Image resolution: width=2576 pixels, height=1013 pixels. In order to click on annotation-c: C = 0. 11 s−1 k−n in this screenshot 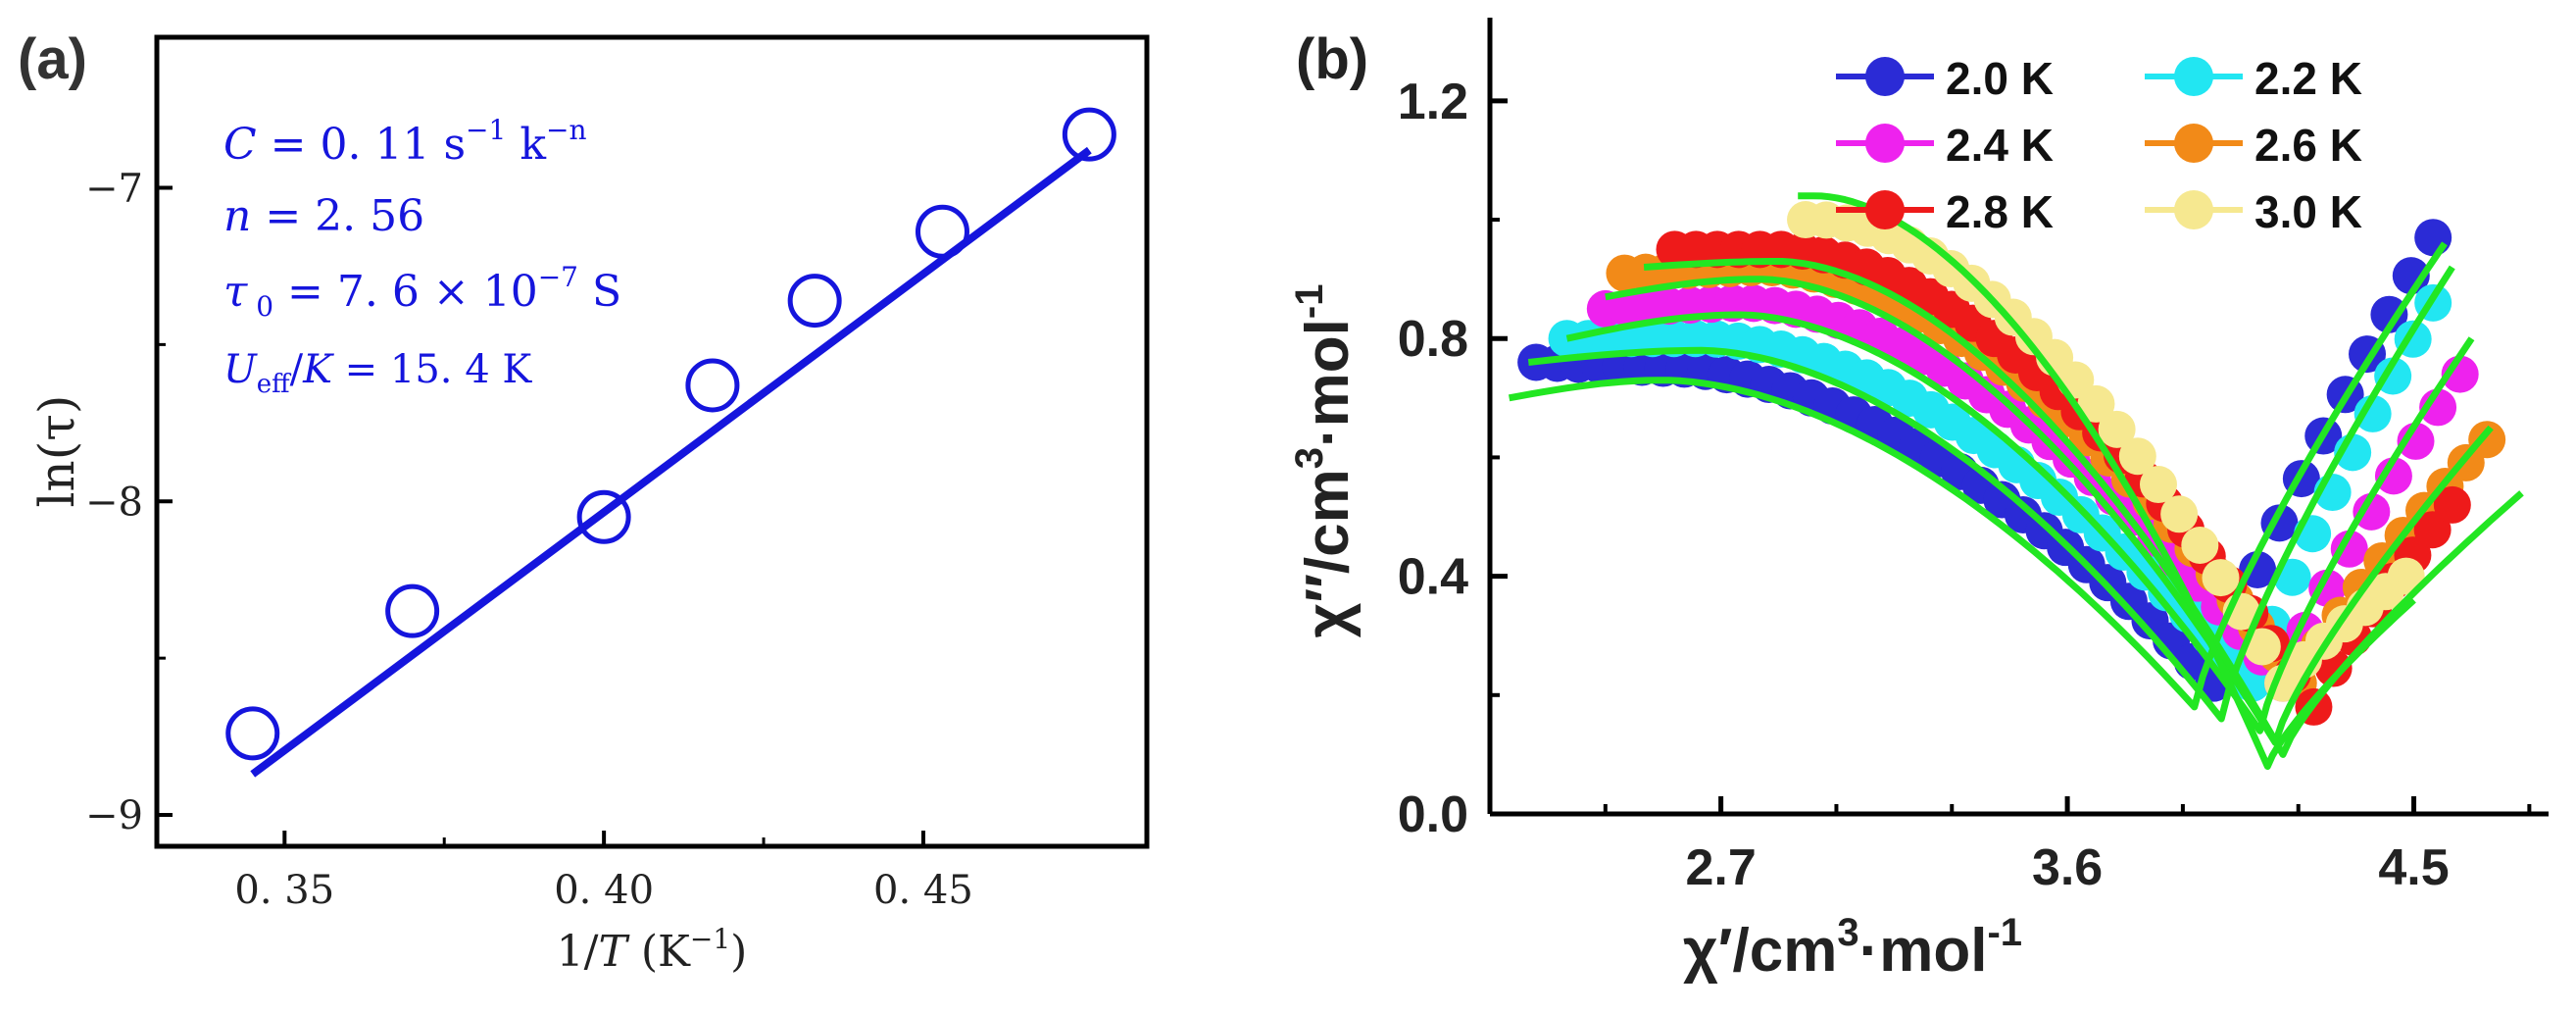, I will do `click(404, 142)`.